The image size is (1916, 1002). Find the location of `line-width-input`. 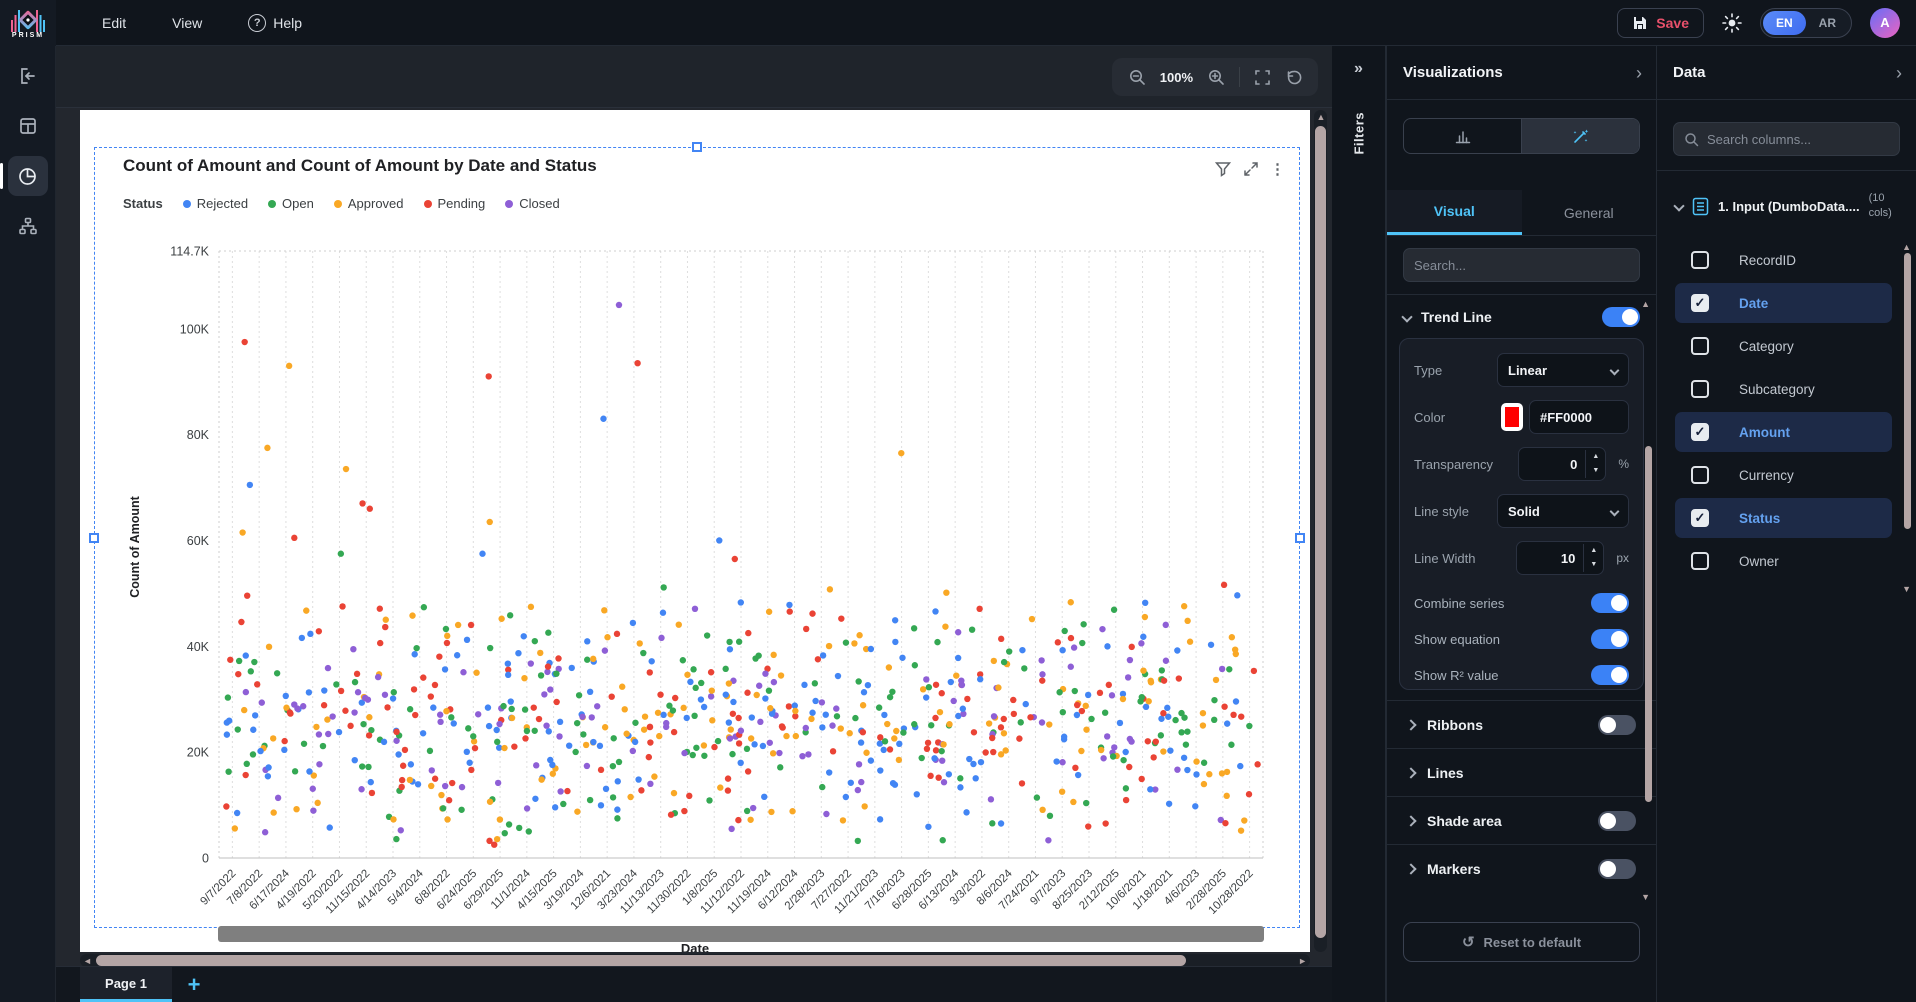

line-width-input is located at coordinates (1550, 558).